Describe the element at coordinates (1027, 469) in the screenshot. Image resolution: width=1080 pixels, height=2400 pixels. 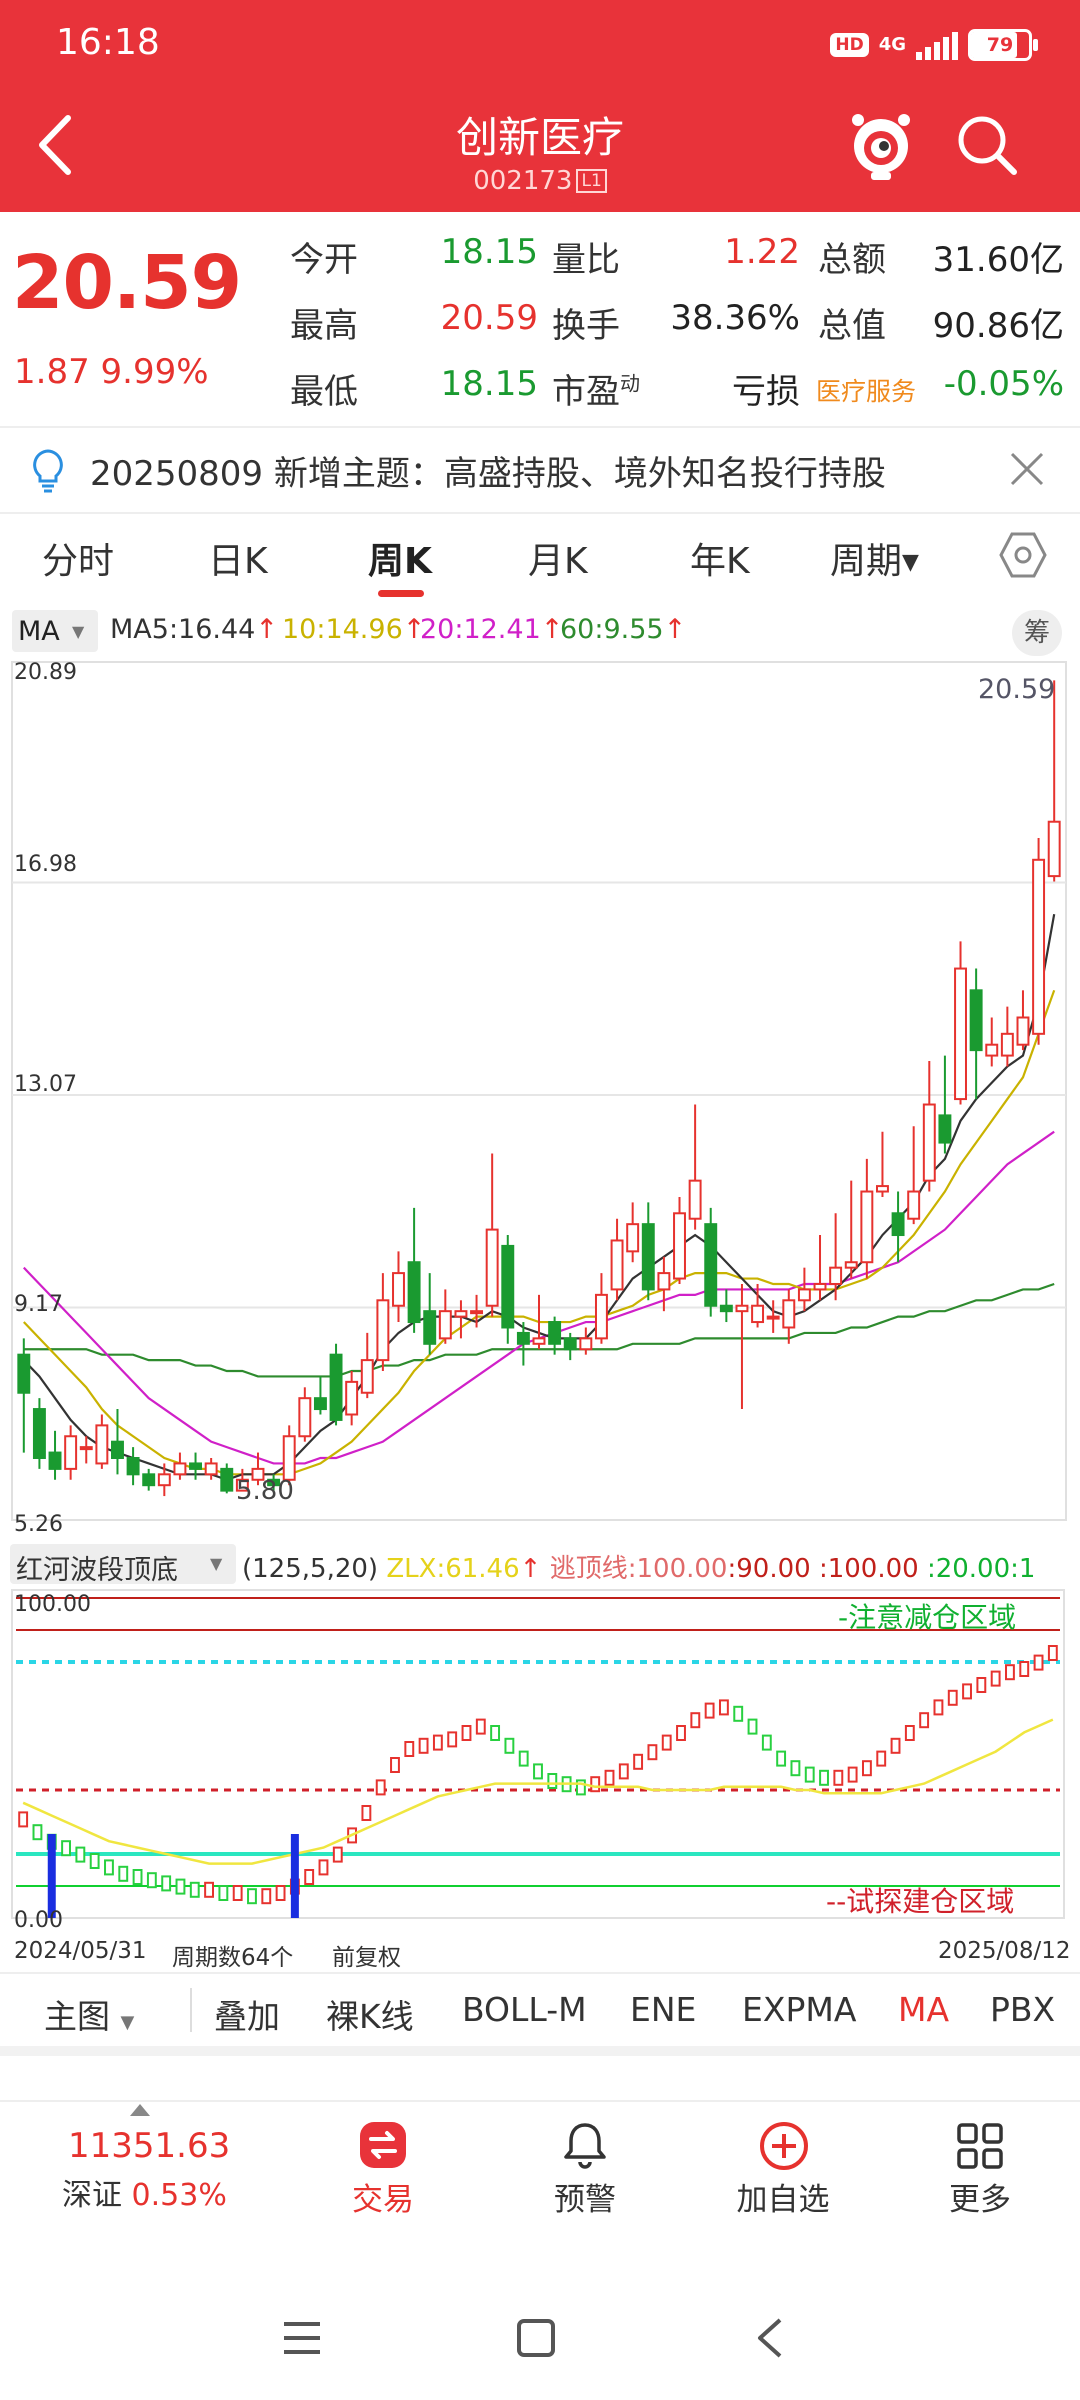
I see `close-icon` at that location.